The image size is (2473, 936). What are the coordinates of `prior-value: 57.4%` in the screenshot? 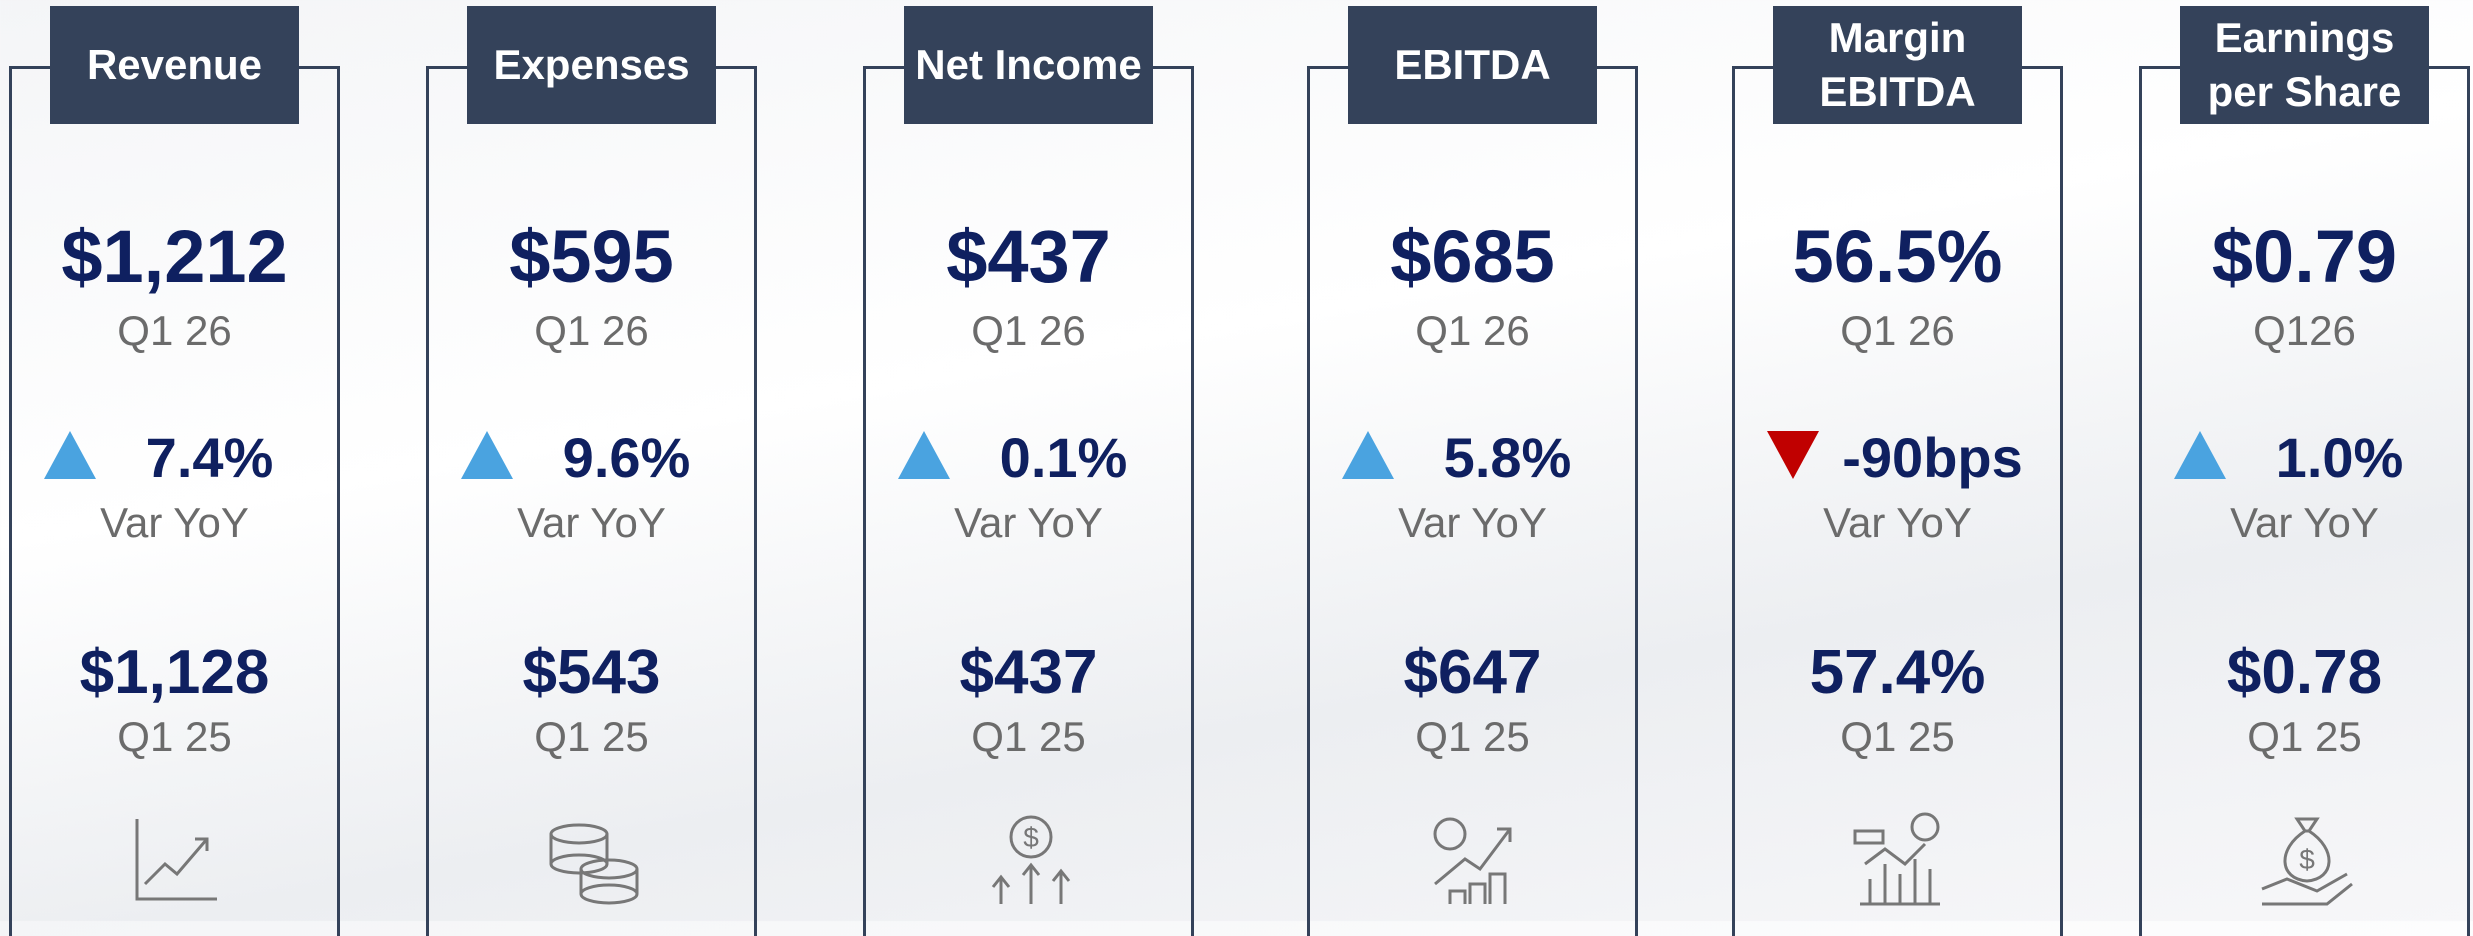 It's located at (1897, 672).